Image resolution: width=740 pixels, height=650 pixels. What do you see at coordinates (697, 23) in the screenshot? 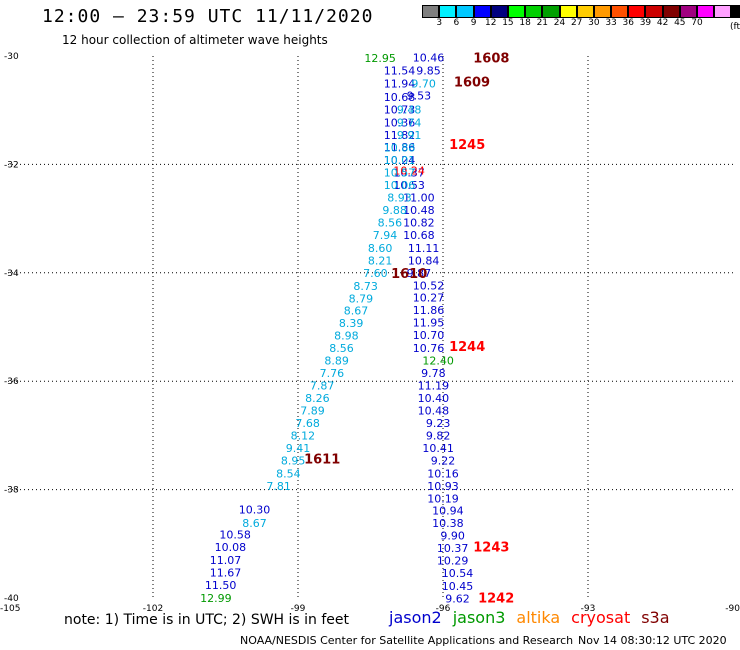
I see `color-scale-label: 70` at bounding box center [697, 23].